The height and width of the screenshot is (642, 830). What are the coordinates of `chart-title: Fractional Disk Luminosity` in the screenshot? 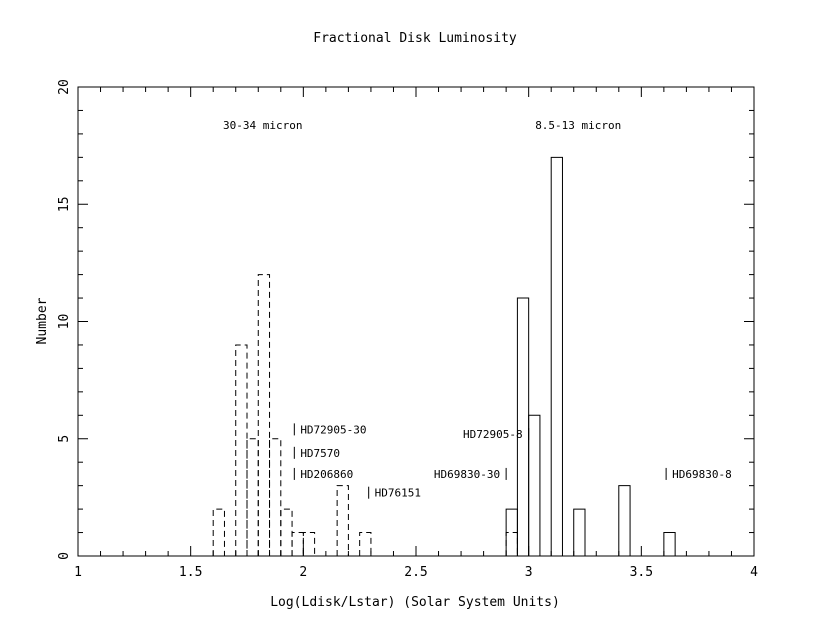 It's located at (415, 38).